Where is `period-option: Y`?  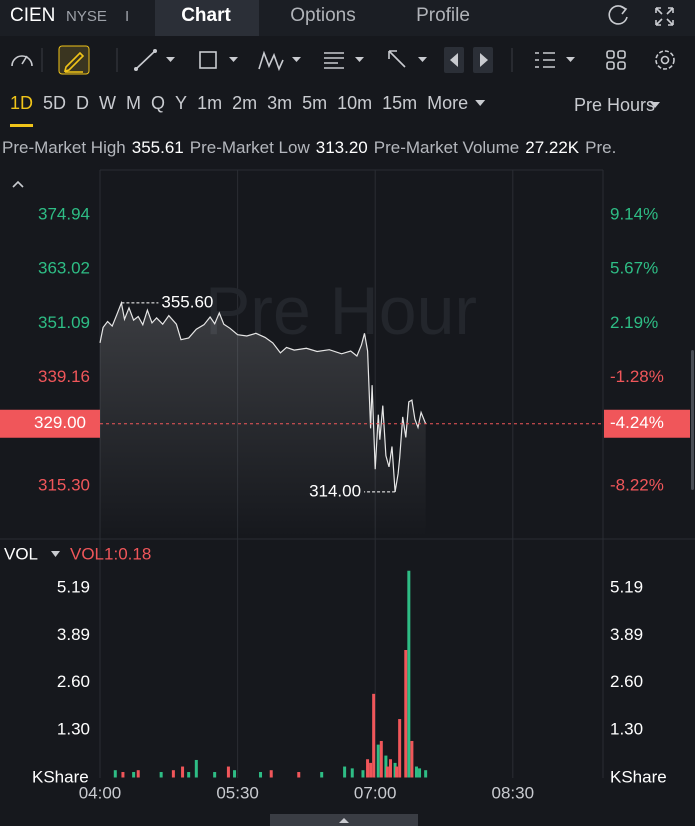
period-option: Y is located at coordinates (181, 103).